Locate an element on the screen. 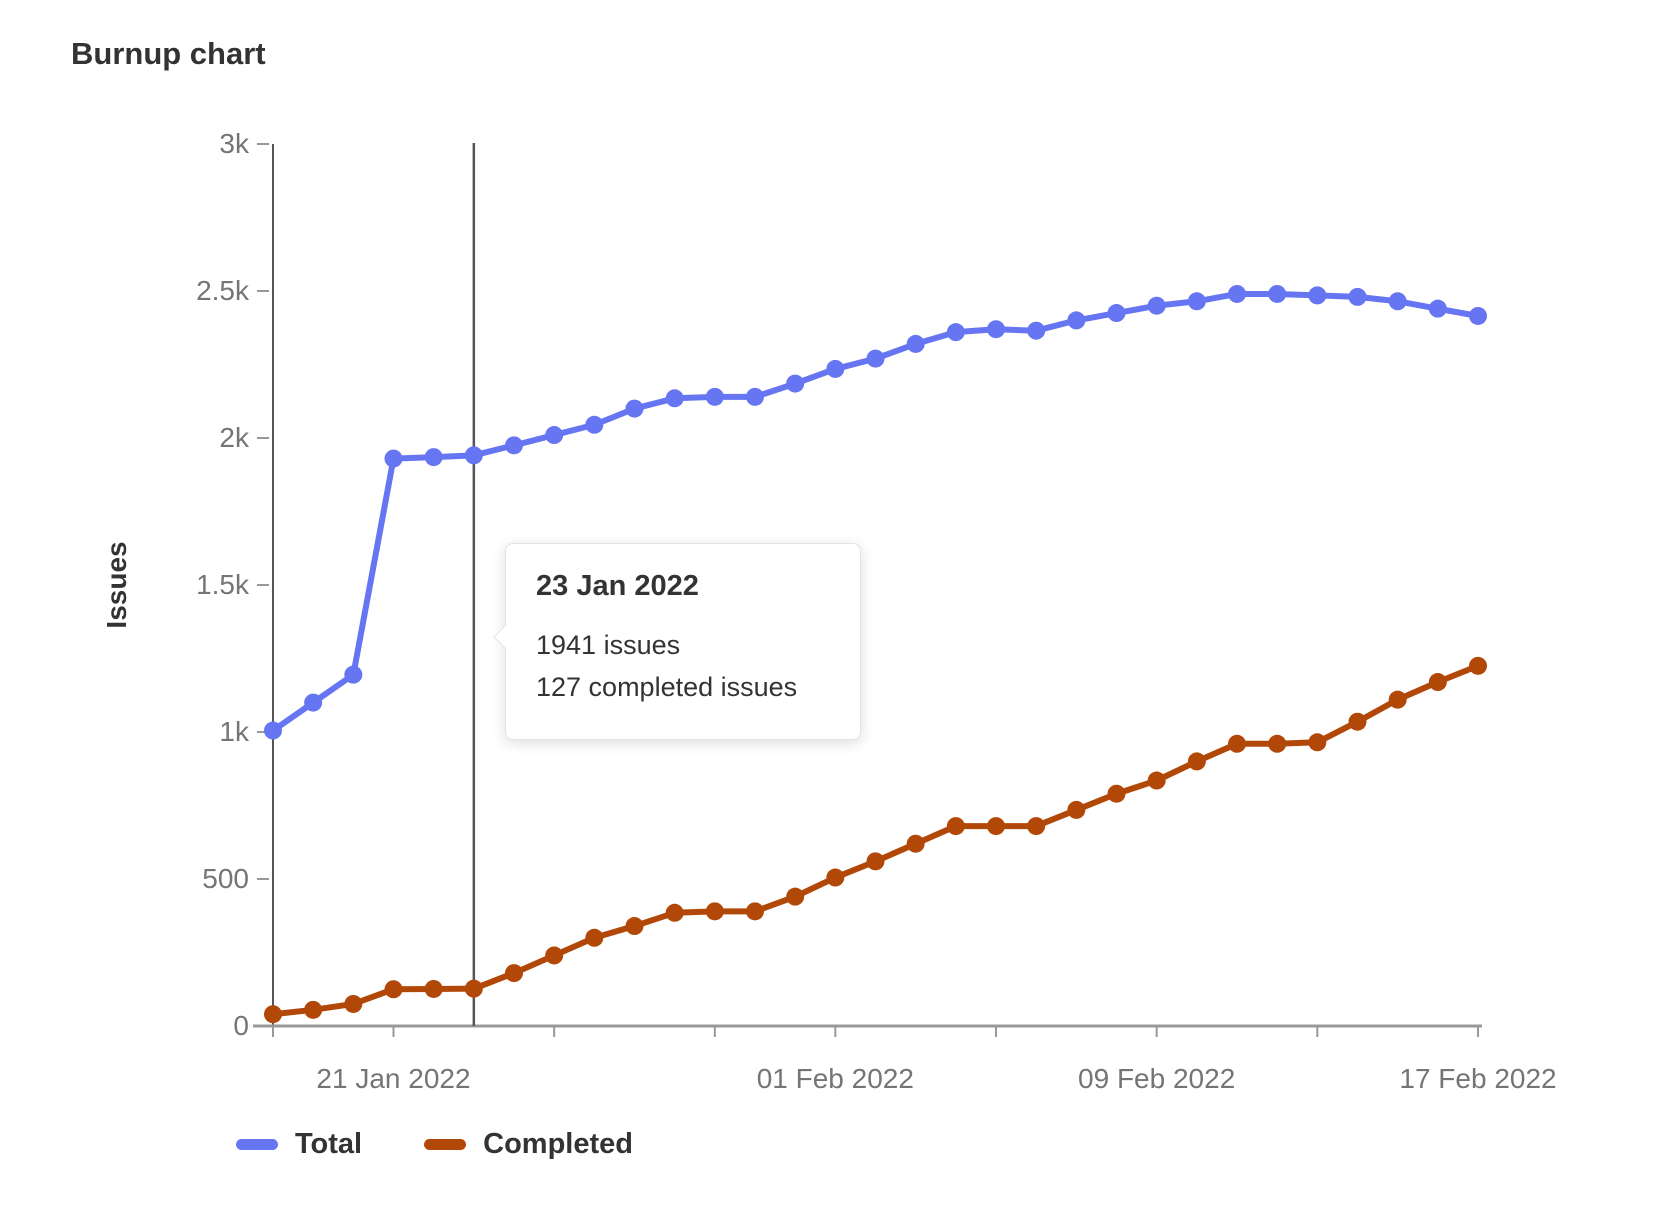  y-tick-label: 2.5k is located at coordinates (223, 290).